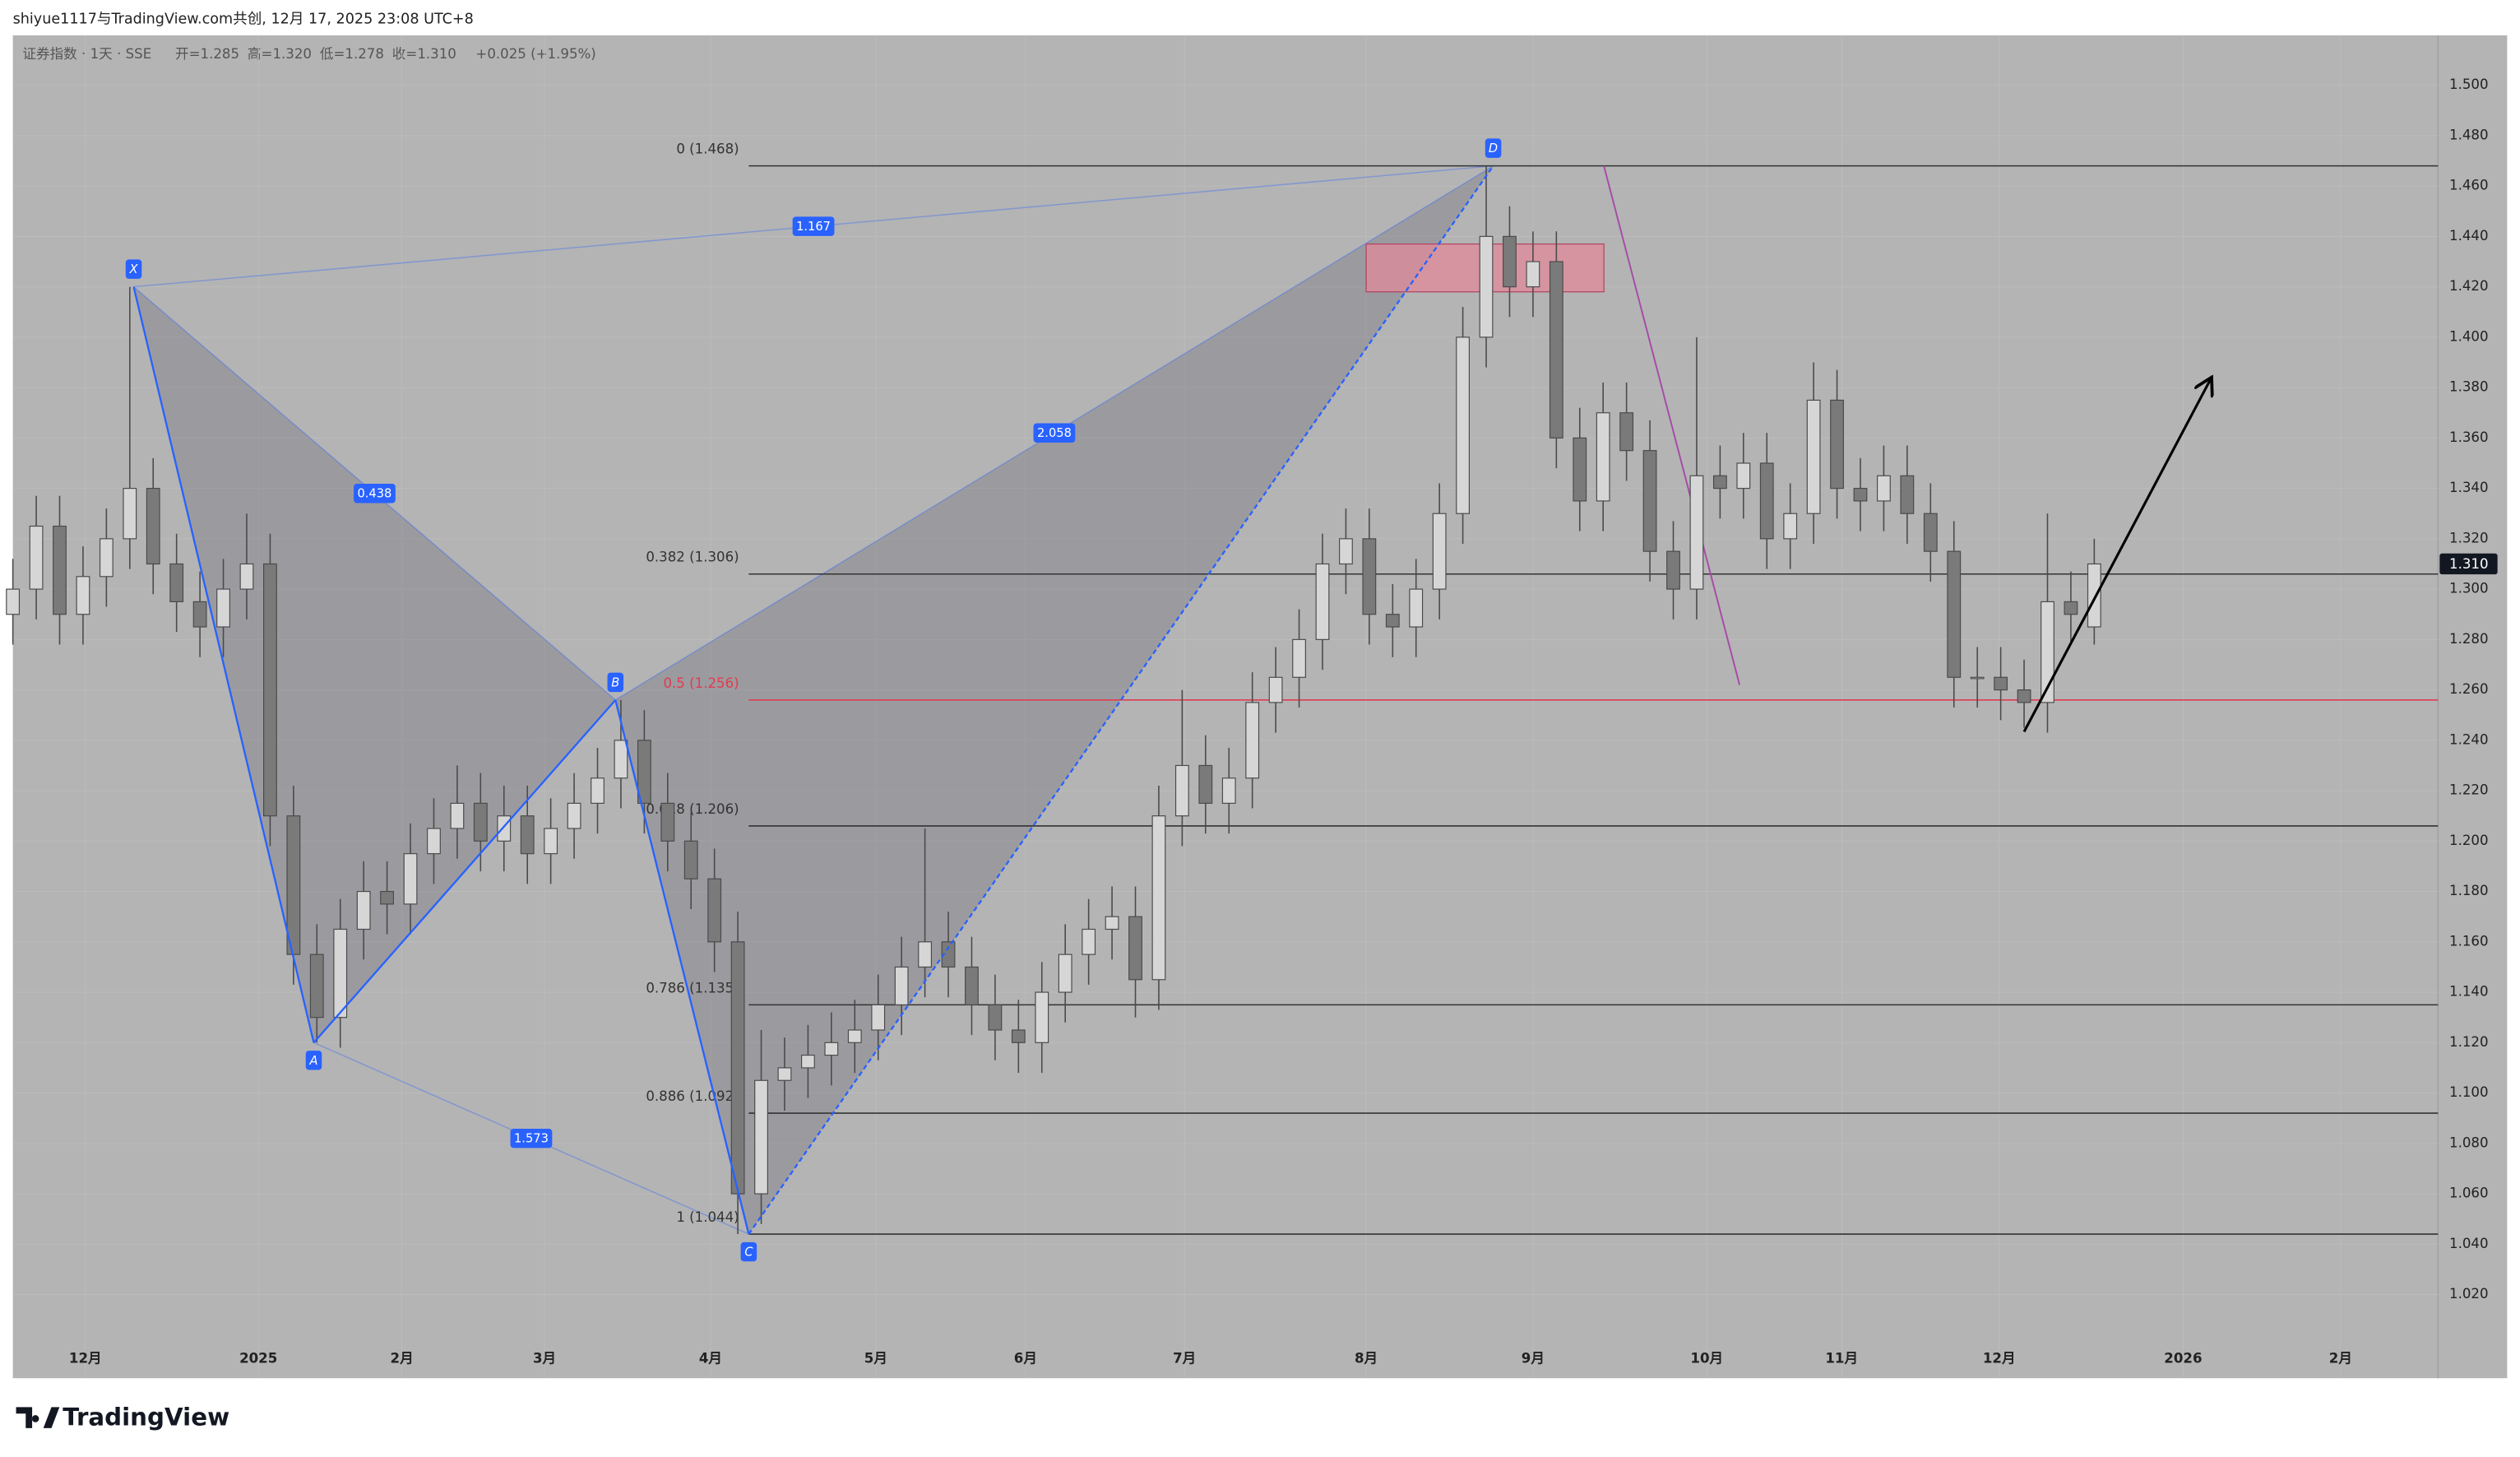 This screenshot has width=2520, height=1457. I want to click on y-tick-label: 1.320, so click(2469, 537).